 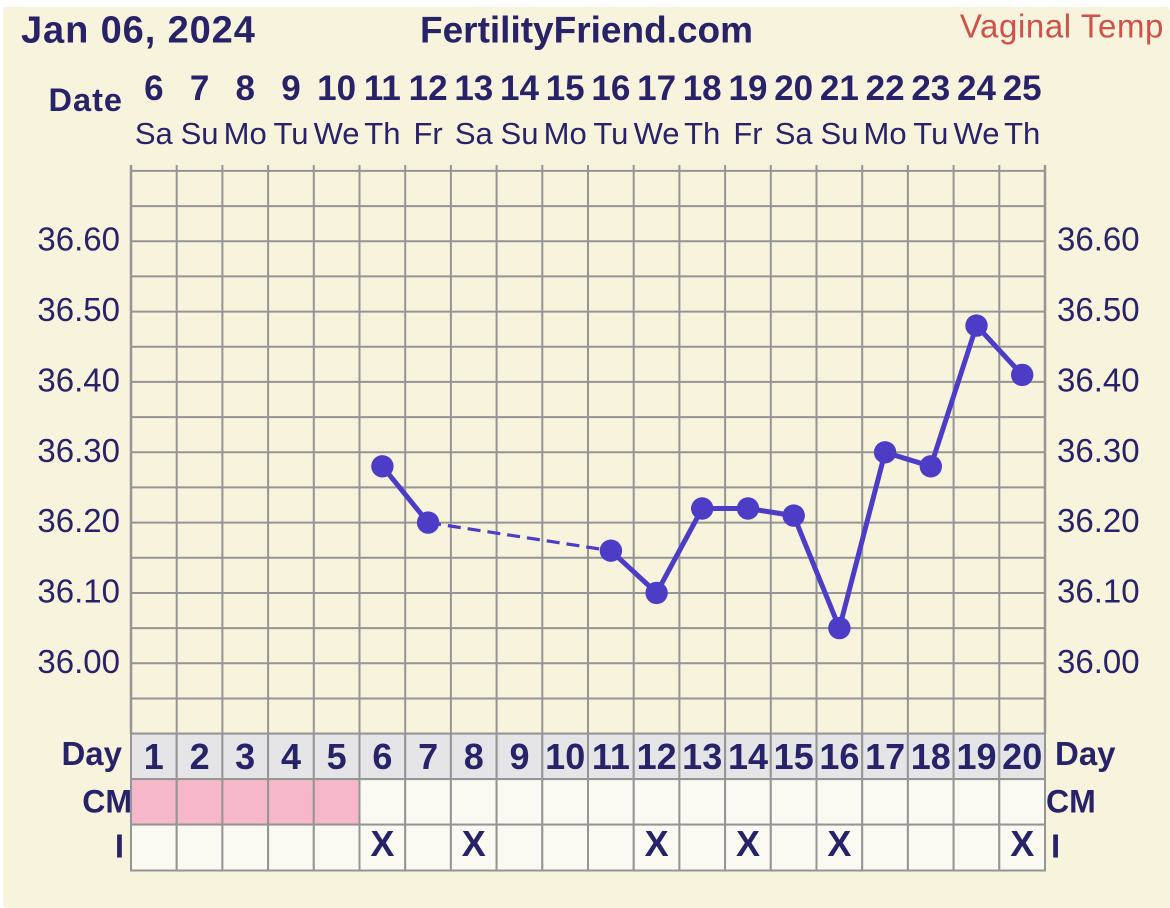 What do you see at coordinates (245, 756) in the screenshot?
I see `svg-text: 3` at bounding box center [245, 756].